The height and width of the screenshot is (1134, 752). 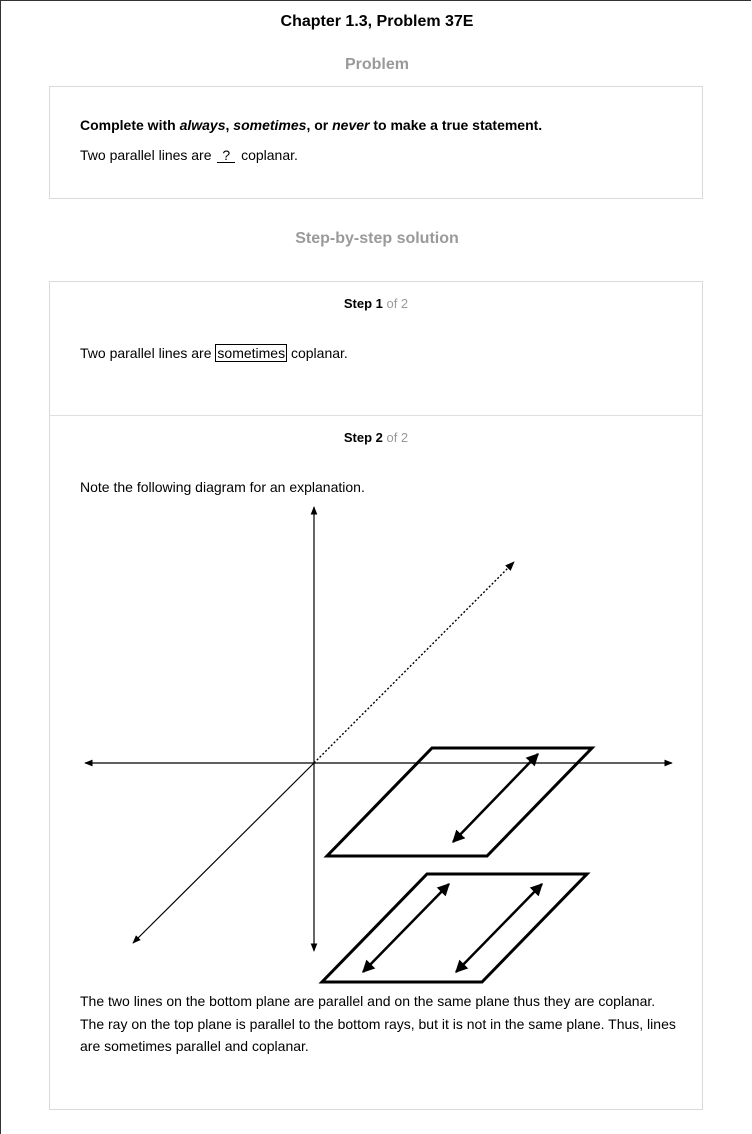 What do you see at coordinates (148, 155) in the screenshot?
I see `question-before: Two parallel lines are` at bounding box center [148, 155].